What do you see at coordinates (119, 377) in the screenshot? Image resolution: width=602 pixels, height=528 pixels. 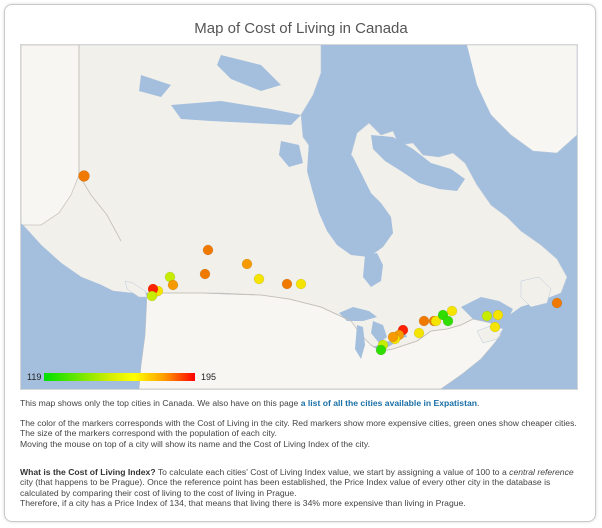 I see `legend-color-scale` at bounding box center [119, 377].